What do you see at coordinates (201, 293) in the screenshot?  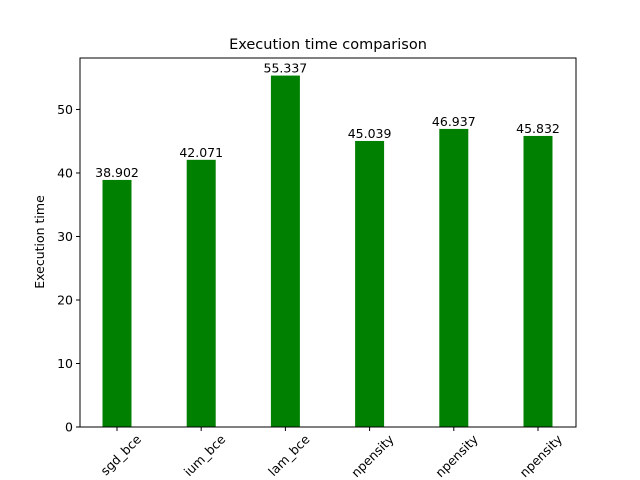 I see `bar-momentum_bce` at bounding box center [201, 293].